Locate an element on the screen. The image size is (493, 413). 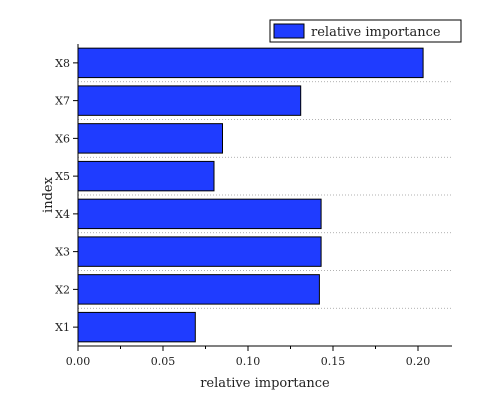
legend-box is located at coordinates (365, 31).